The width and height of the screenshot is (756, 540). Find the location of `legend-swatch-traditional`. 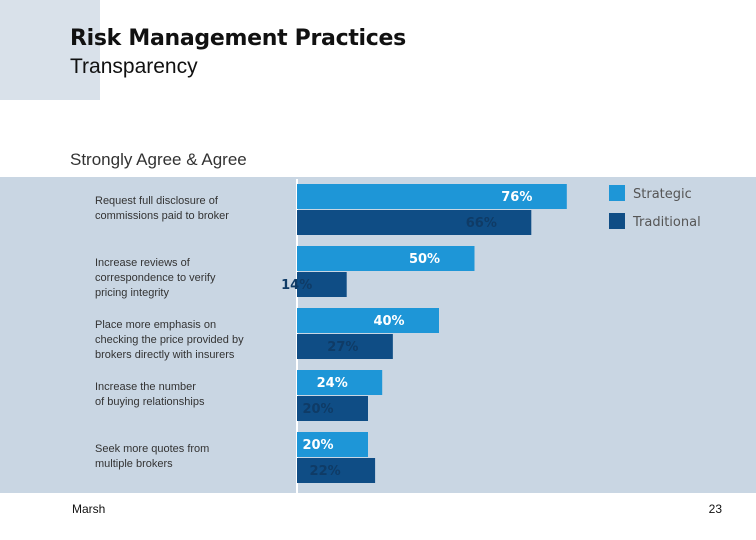

legend-swatch-traditional is located at coordinates (617, 221).